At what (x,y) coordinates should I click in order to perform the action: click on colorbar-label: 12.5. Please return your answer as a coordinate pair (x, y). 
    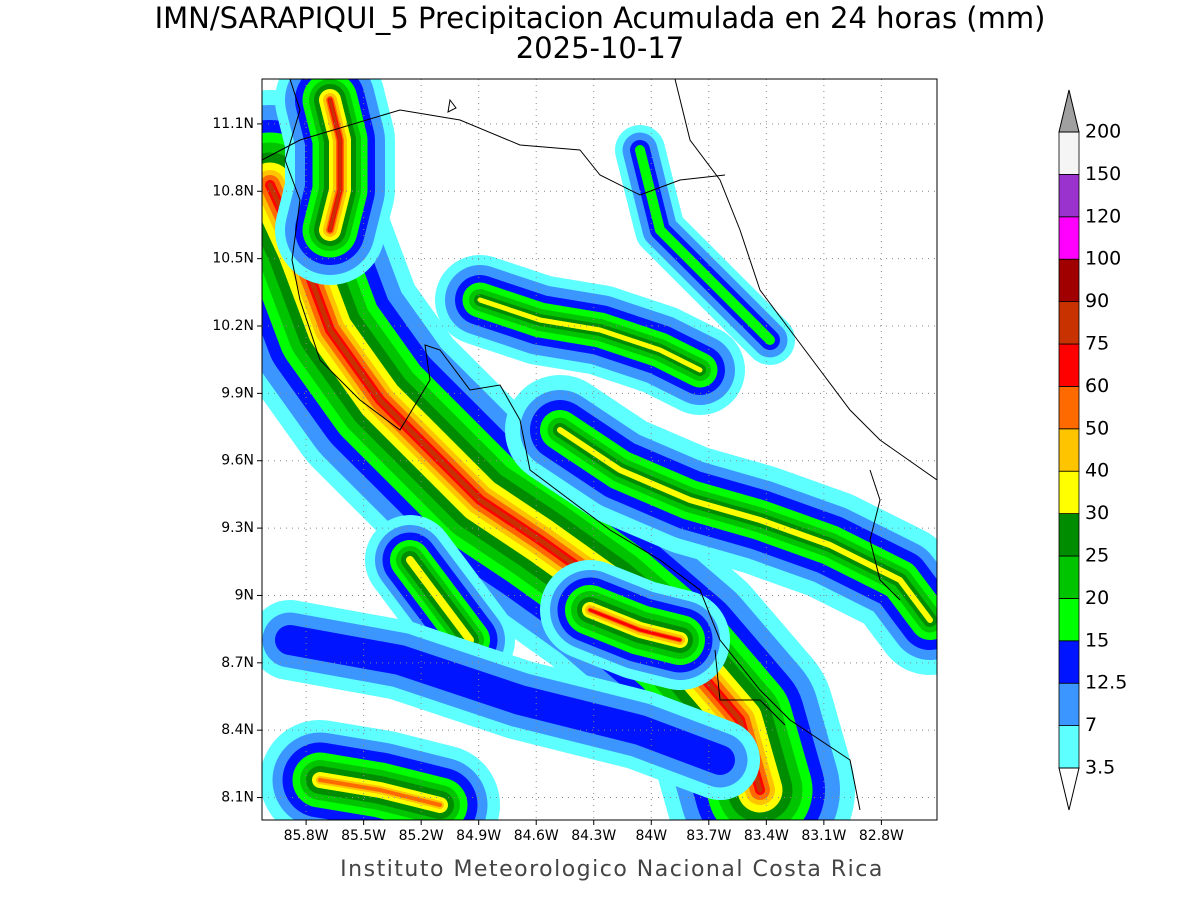
    Looking at the image, I should click on (1106, 683).